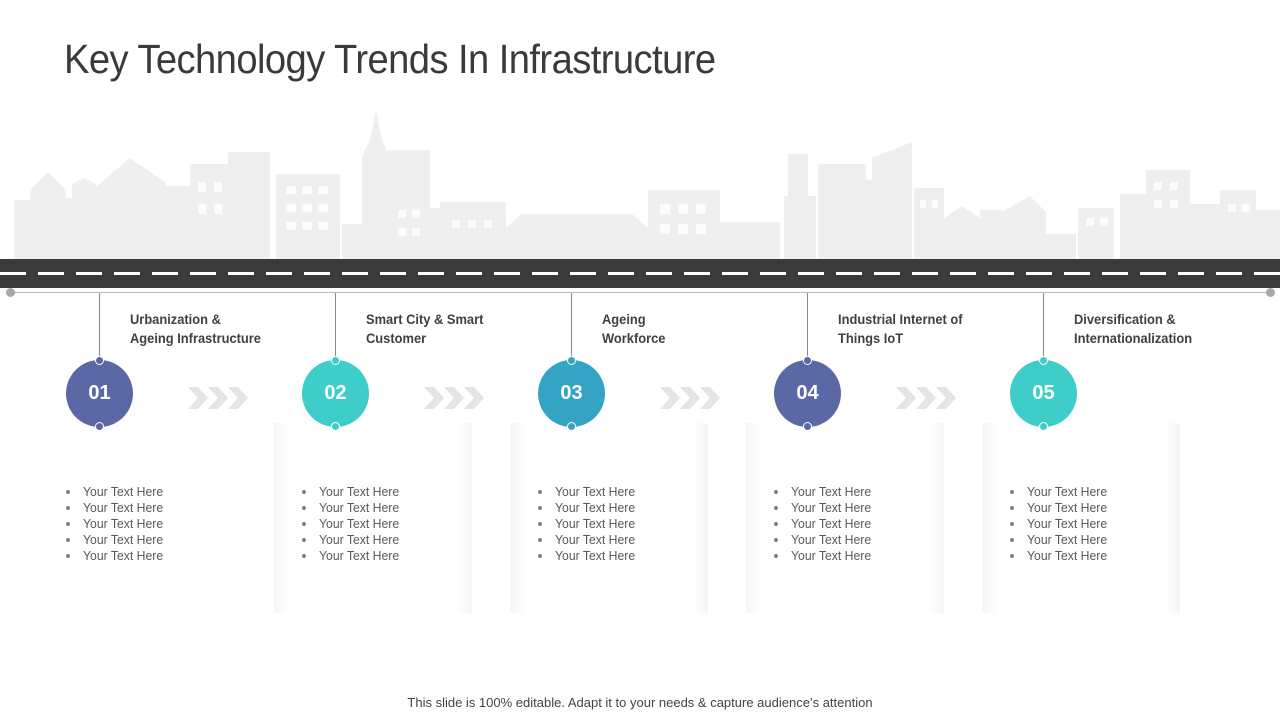  Describe the element at coordinates (1270, 292) in the screenshot. I see `timeline-end-dot` at that location.